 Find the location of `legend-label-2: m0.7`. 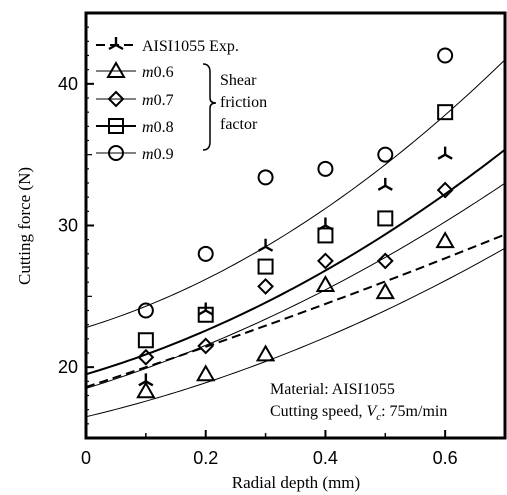

legend-label-2: m0.7 is located at coordinates (158, 100).